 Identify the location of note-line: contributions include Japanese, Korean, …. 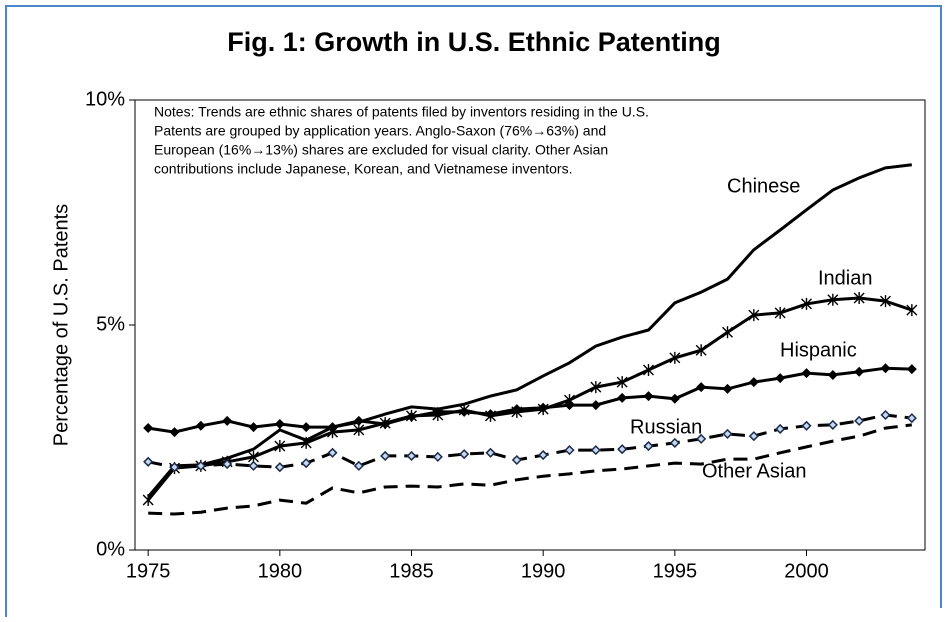
(363, 169).